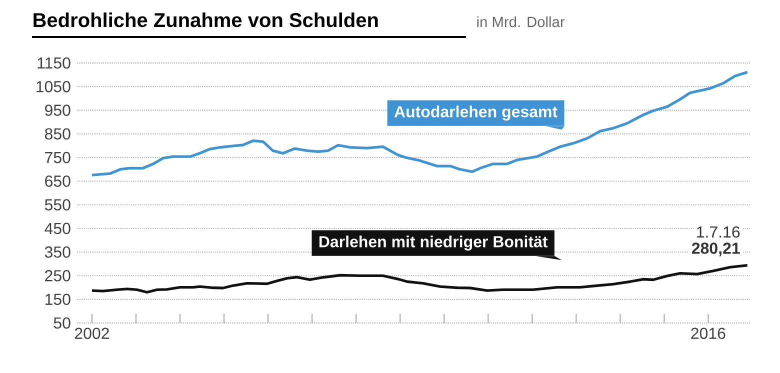  I want to click on y-tick-label: 650, so click(57, 181).